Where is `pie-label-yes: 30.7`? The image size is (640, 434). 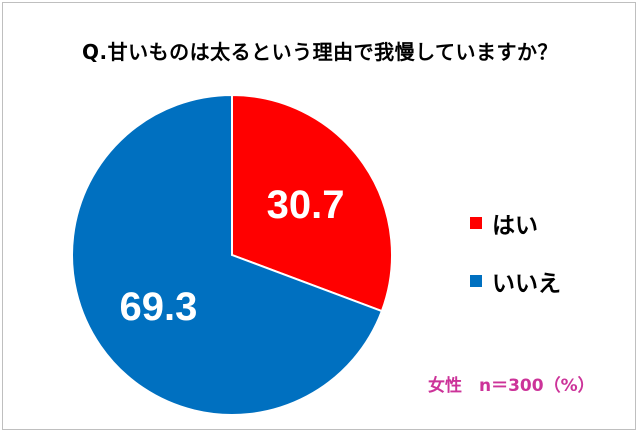
pie-label-yes: 30.7 is located at coordinates (306, 205).